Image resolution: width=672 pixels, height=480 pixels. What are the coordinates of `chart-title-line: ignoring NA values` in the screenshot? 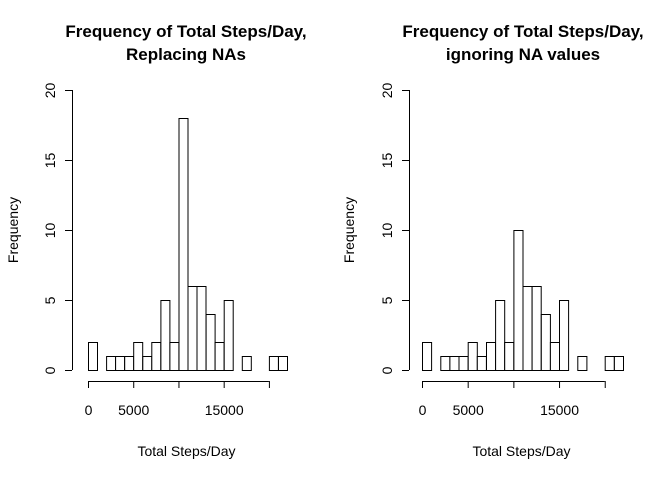 It's located at (523, 54).